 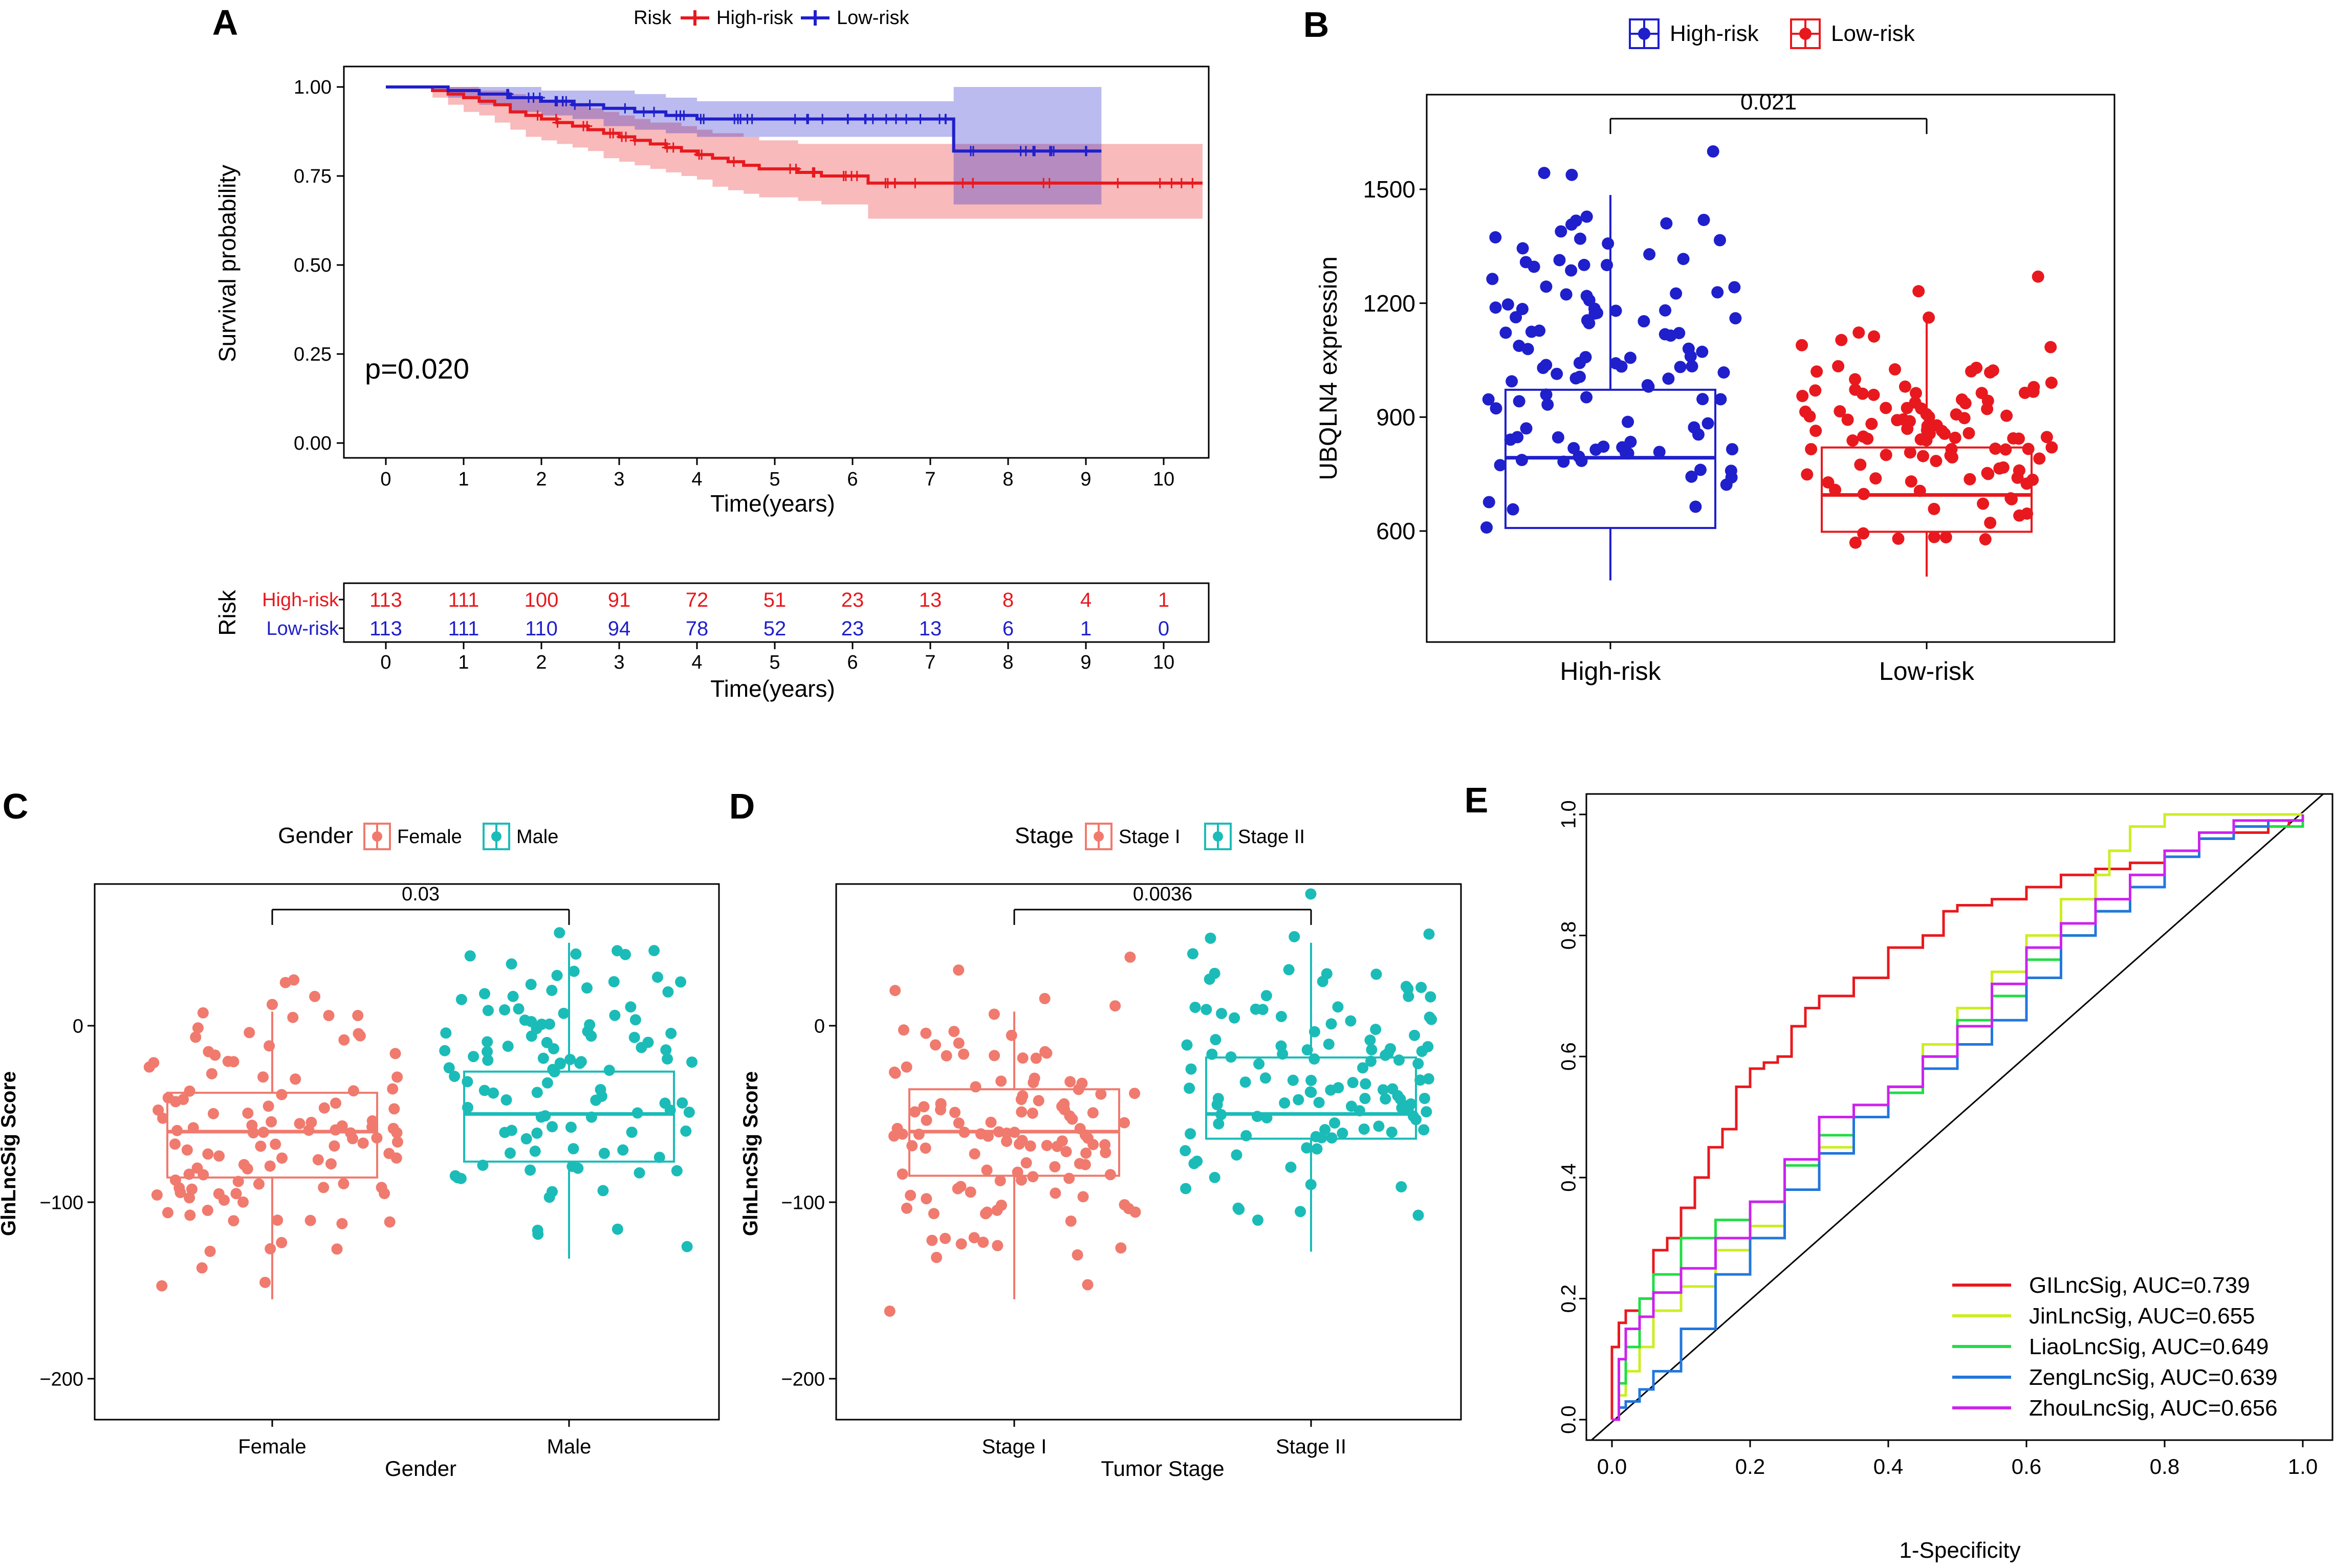 What do you see at coordinates (1086, 628) in the screenshot?
I see `risk-count-1-9: 1` at bounding box center [1086, 628].